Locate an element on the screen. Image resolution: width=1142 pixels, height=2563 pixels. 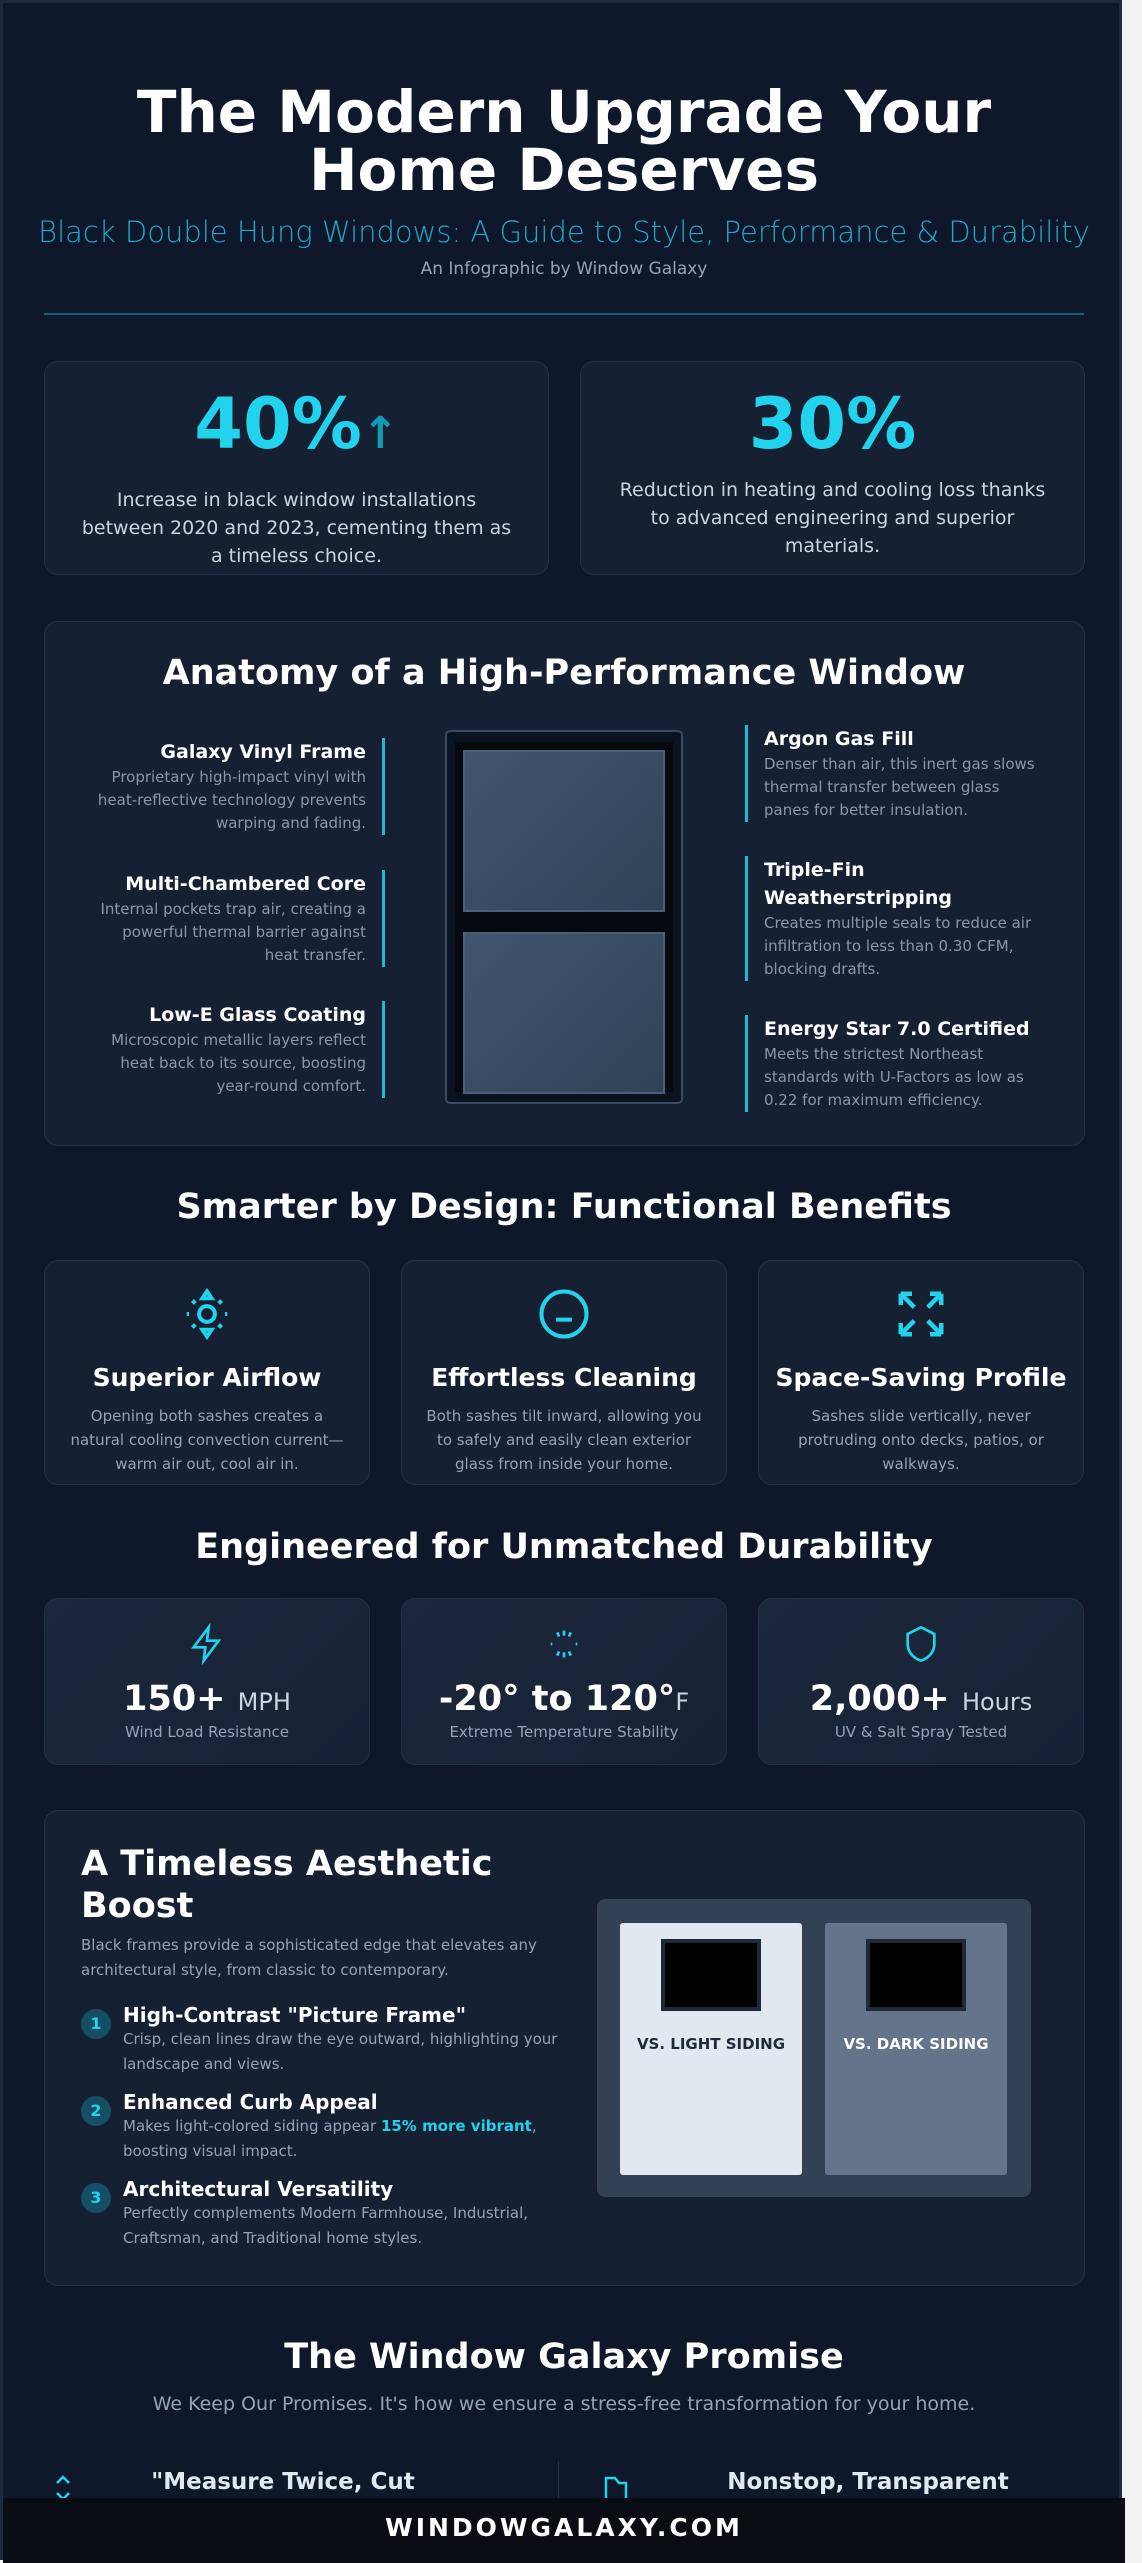
light-siding-panel: VS. LIGHT SIDING is located at coordinates (711, 2049).